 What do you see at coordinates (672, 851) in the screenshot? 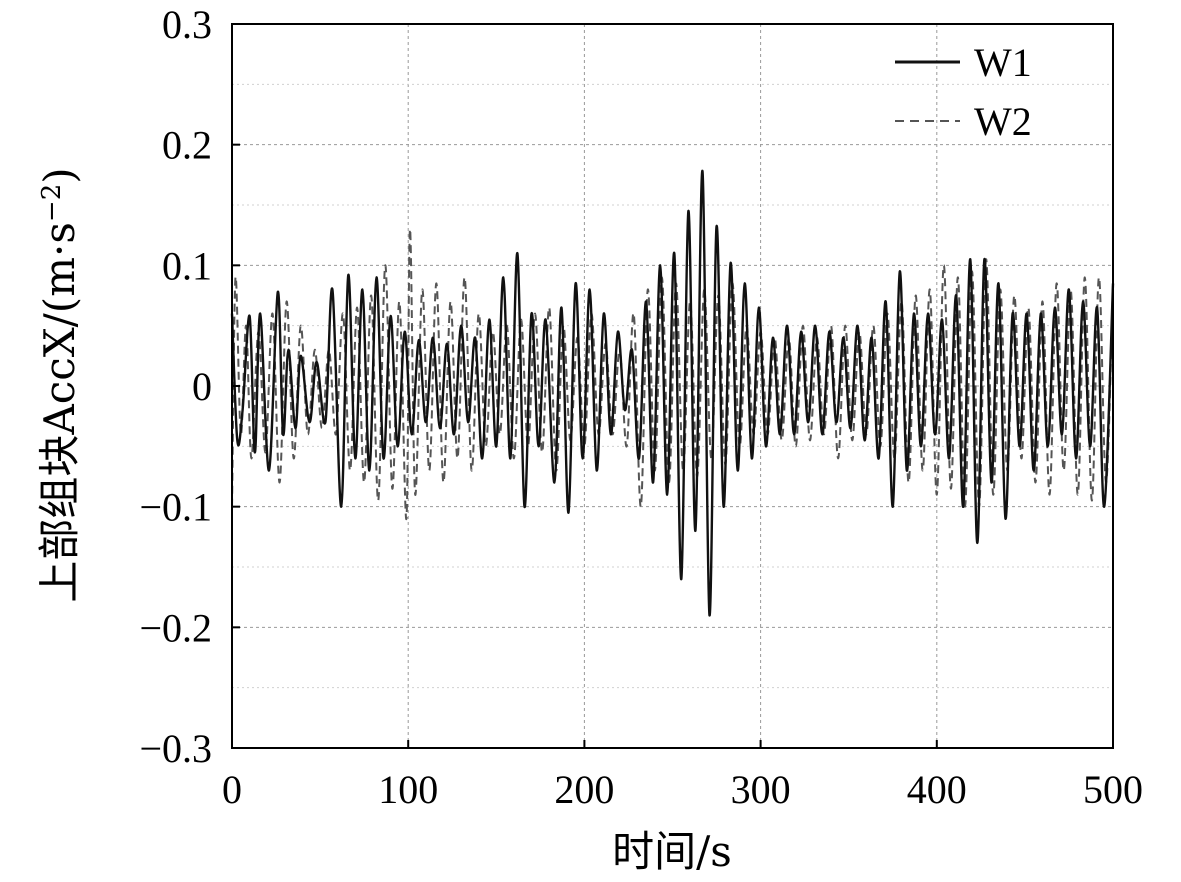
I see `x-axis-title: 时间/s` at bounding box center [672, 851].